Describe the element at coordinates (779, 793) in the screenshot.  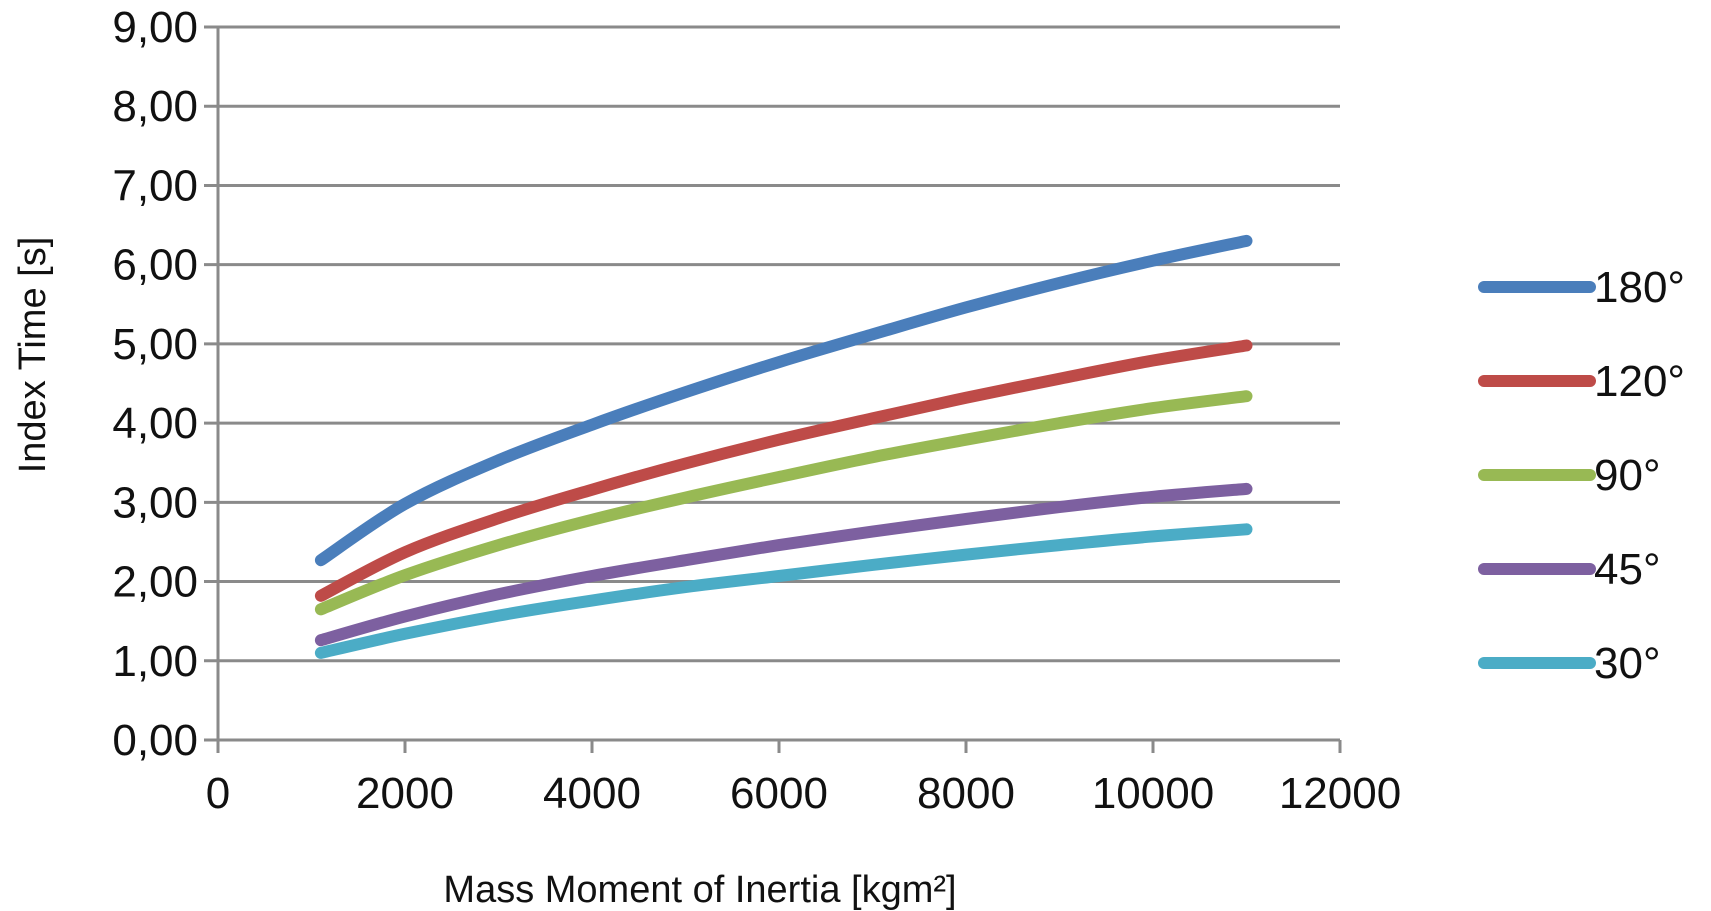
I see `x-tick-label: 6000` at that location.